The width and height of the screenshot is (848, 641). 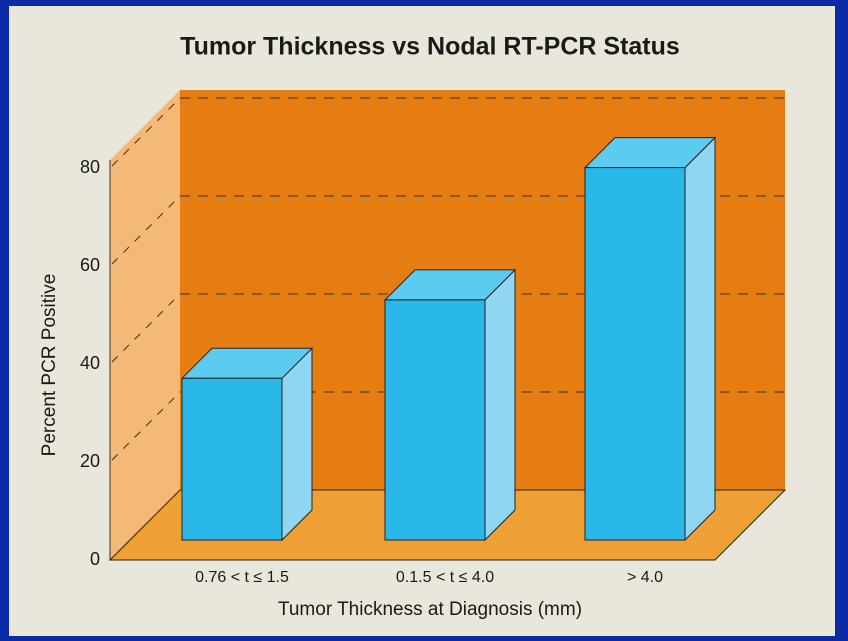 I want to click on y-tick-label: 0, so click(x=95, y=559).